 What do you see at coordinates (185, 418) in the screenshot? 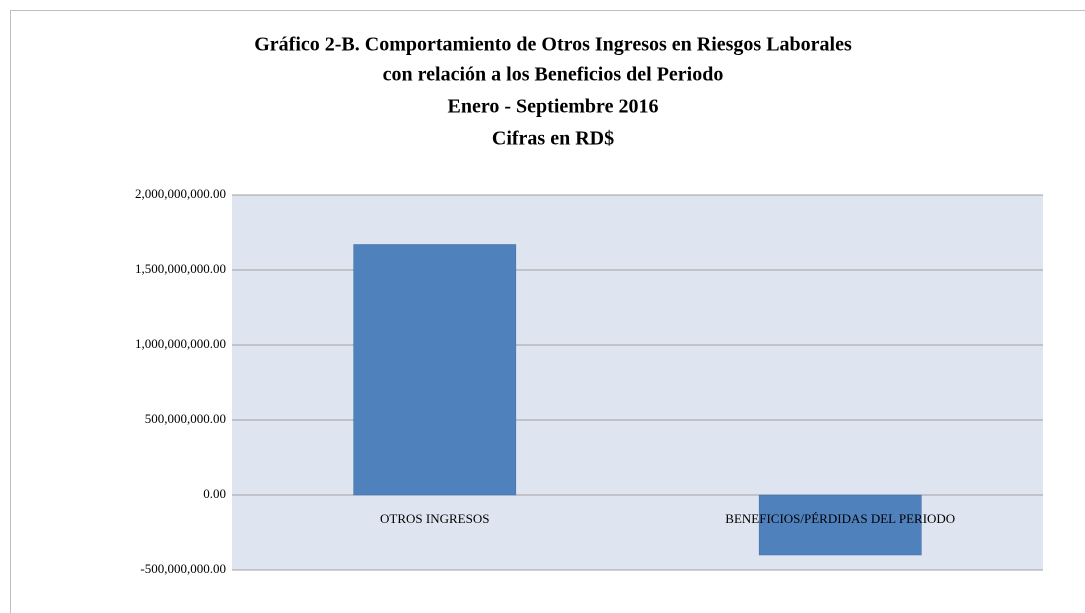
I see `y-tick-label: 500,000,000.00` at bounding box center [185, 418].